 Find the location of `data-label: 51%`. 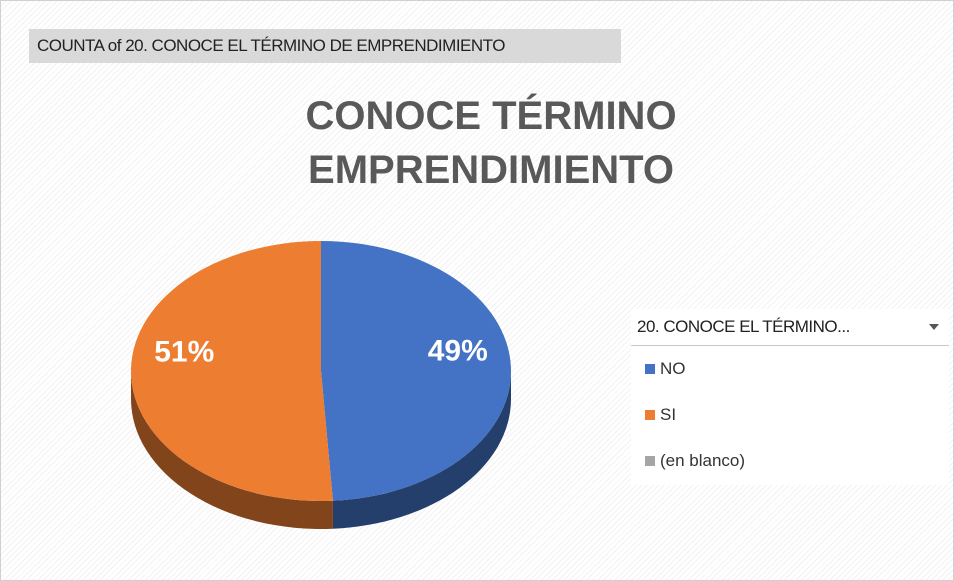

data-label: 51% is located at coordinates (184, 351).